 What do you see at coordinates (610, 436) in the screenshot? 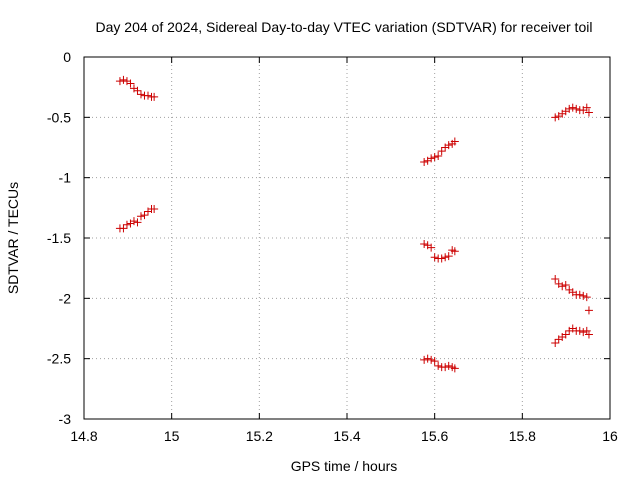
I see `x-tick-label: 16` at bounding box center [610, 436].